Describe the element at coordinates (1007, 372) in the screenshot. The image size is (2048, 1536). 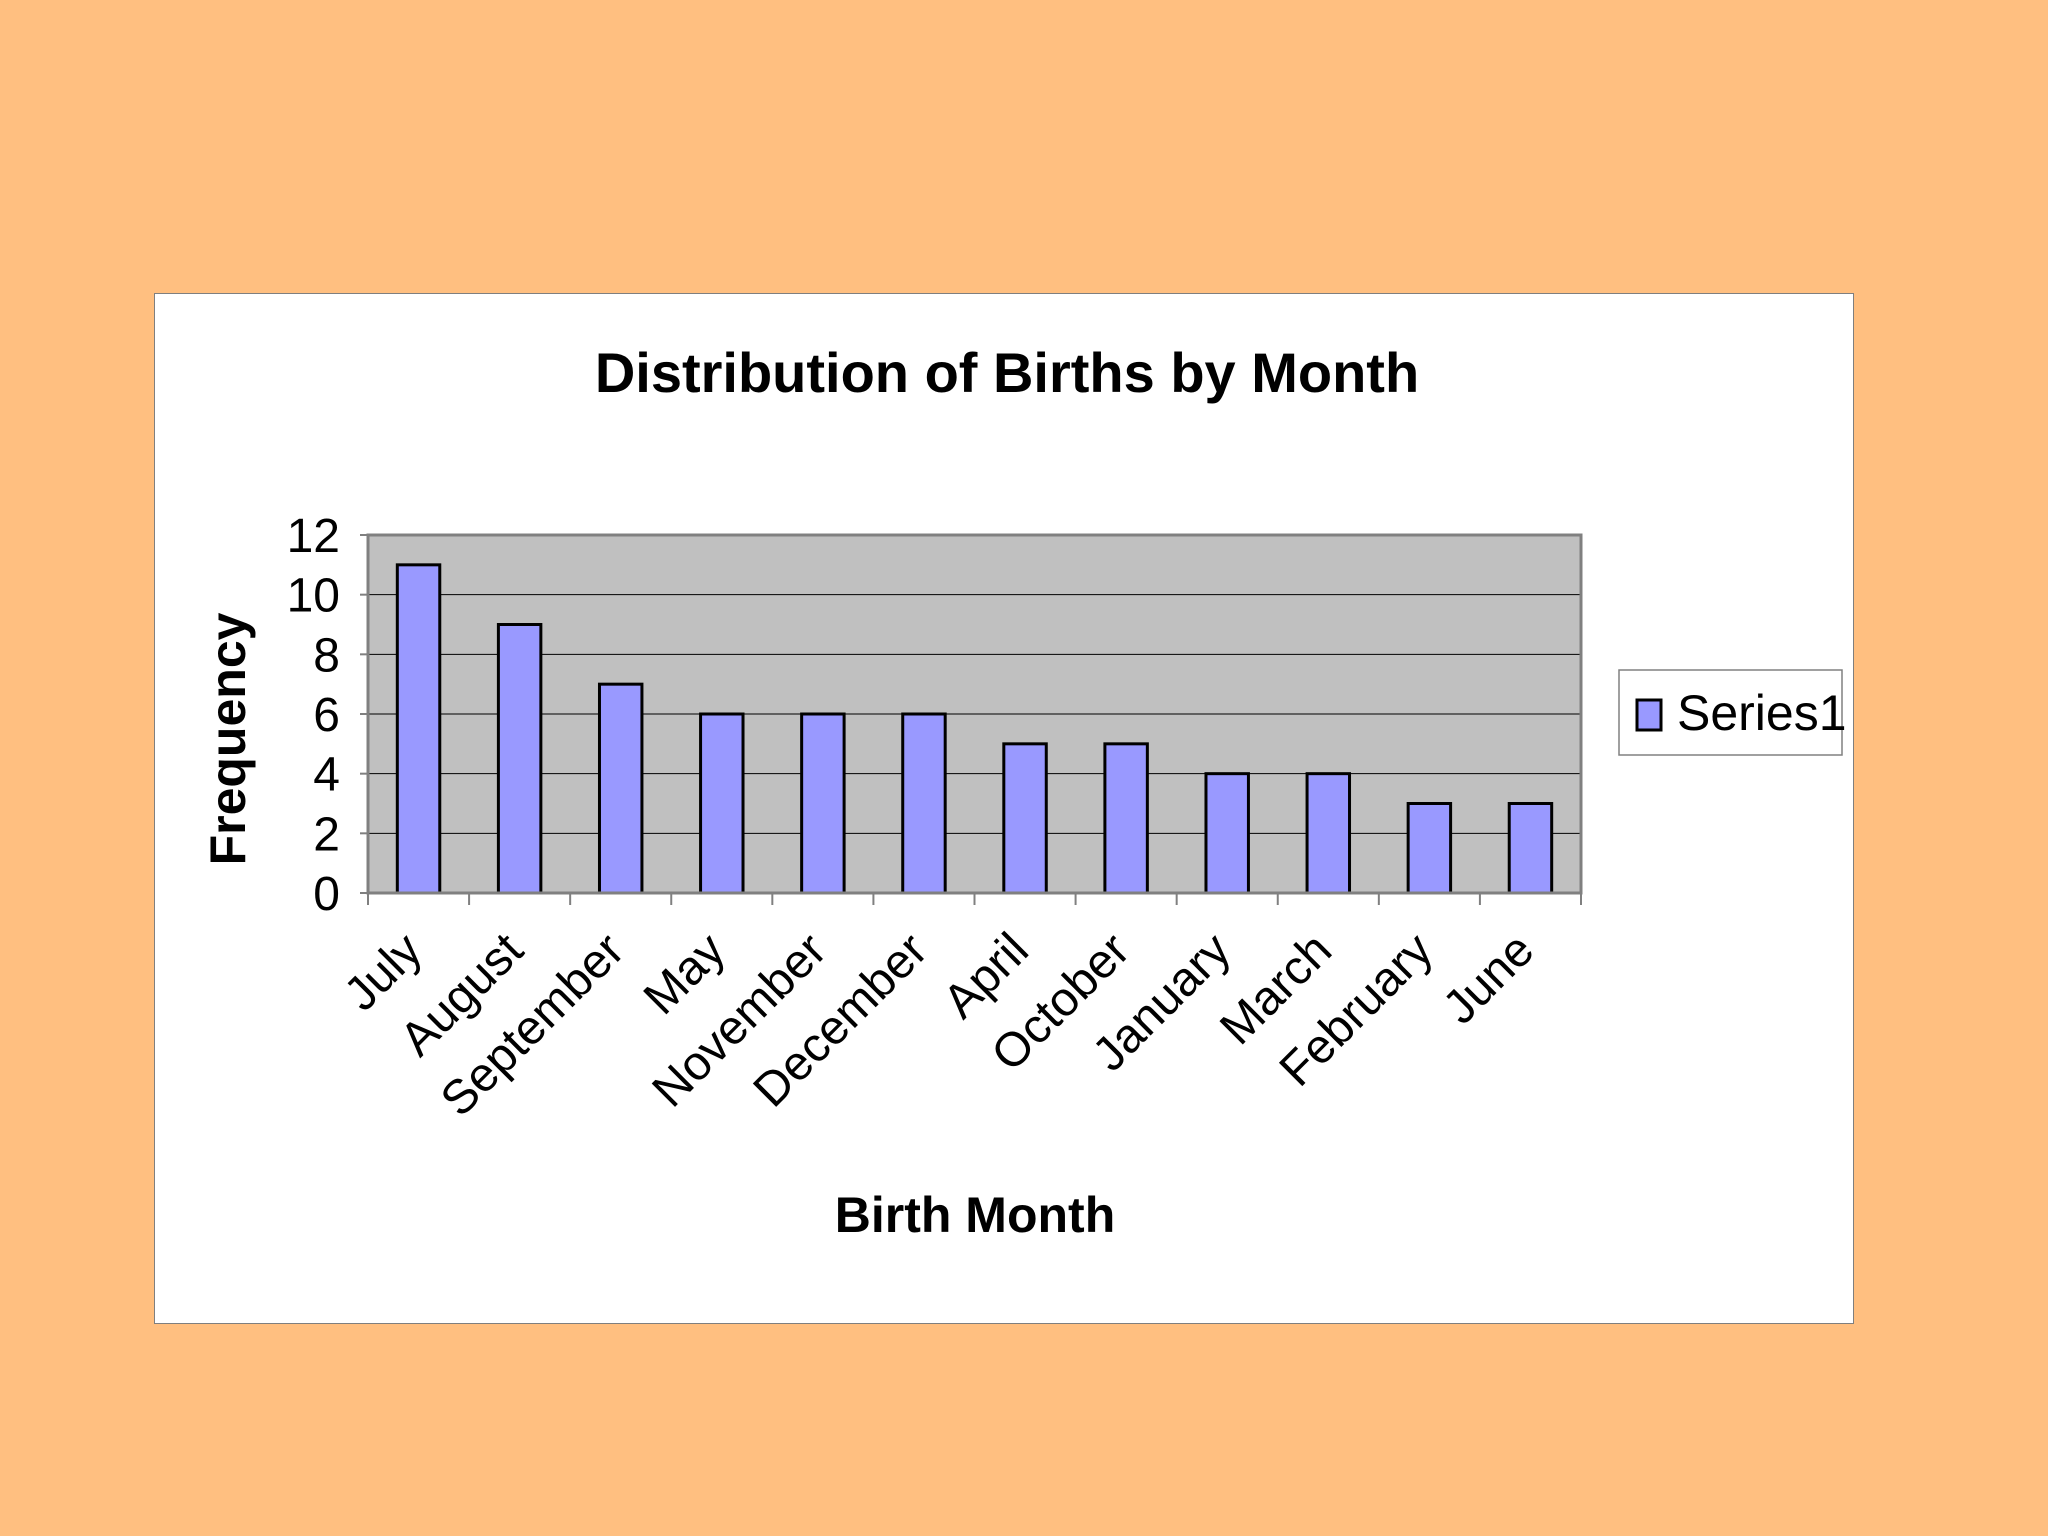
I see `chart-title: Distribution of Births by Month` at that location.